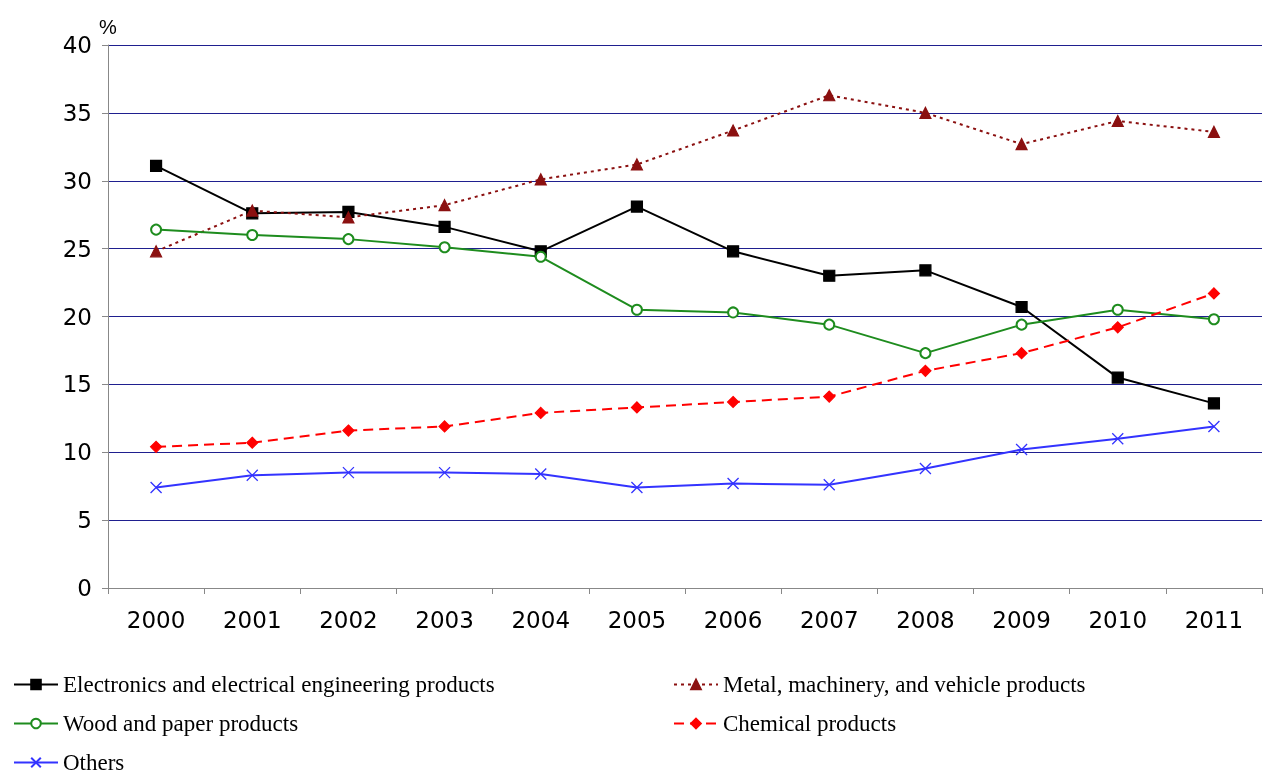 This screenshot has height=782, width=1266. I want to click on y-tick-label: 30, so click(77, 180).